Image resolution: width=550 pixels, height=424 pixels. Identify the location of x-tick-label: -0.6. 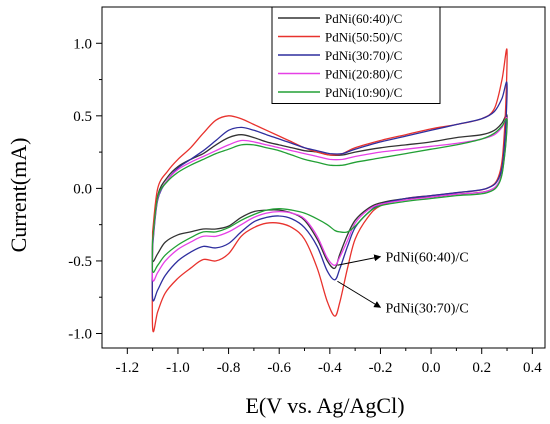
(279, 368).